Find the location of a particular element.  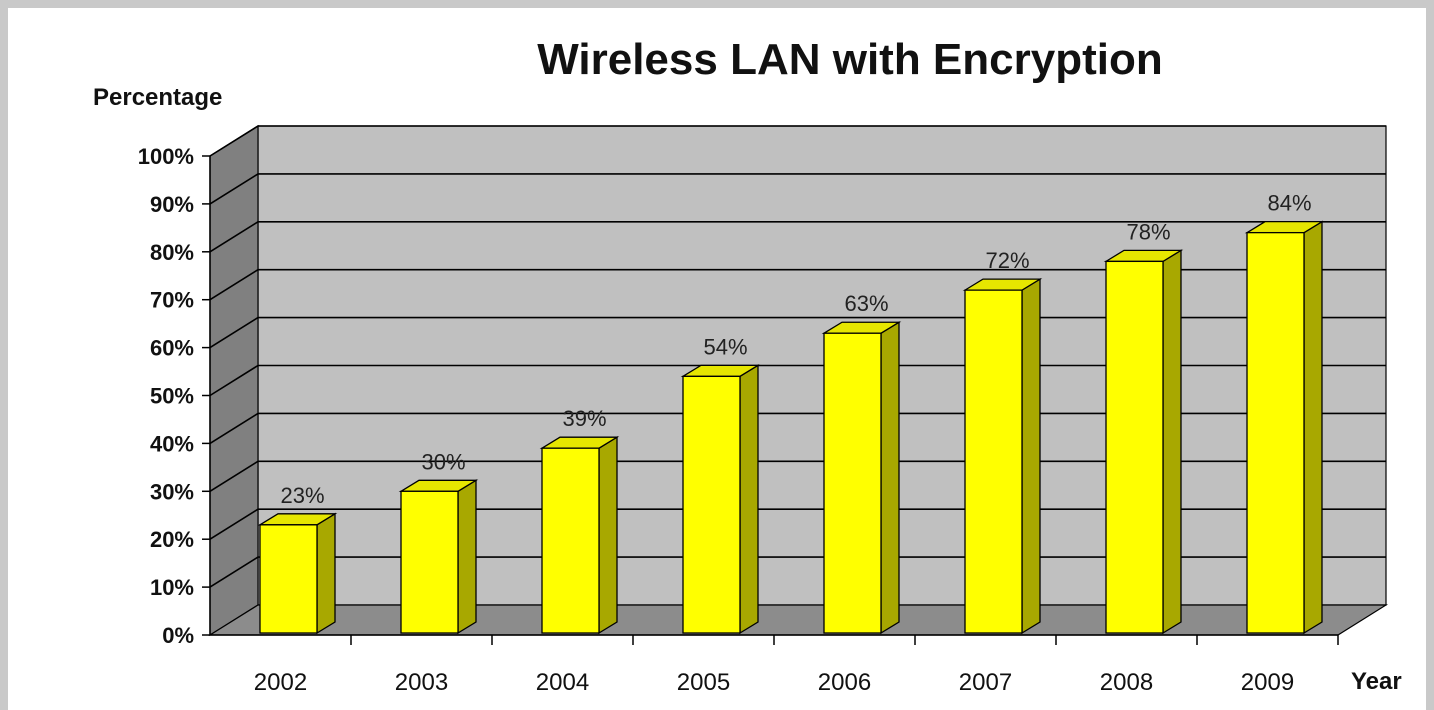

x-tick-label: 2007 is located at coordinates (985, 682).